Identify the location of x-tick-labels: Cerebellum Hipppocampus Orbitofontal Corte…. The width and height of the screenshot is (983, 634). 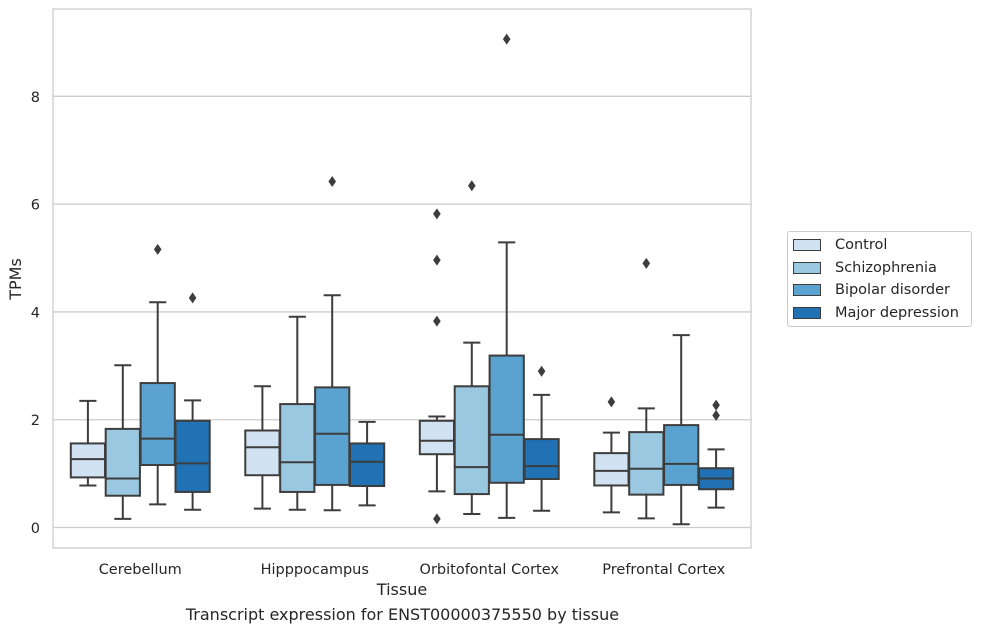
(412, 570).